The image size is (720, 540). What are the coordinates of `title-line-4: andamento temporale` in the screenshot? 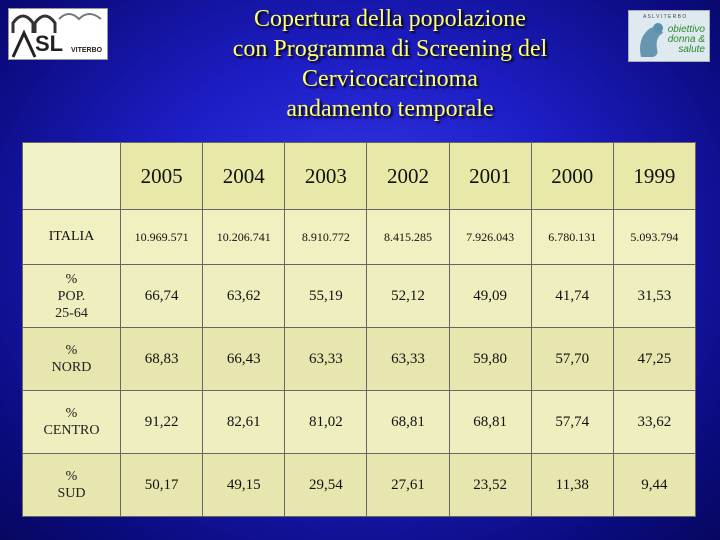 It's located at (390, 109).